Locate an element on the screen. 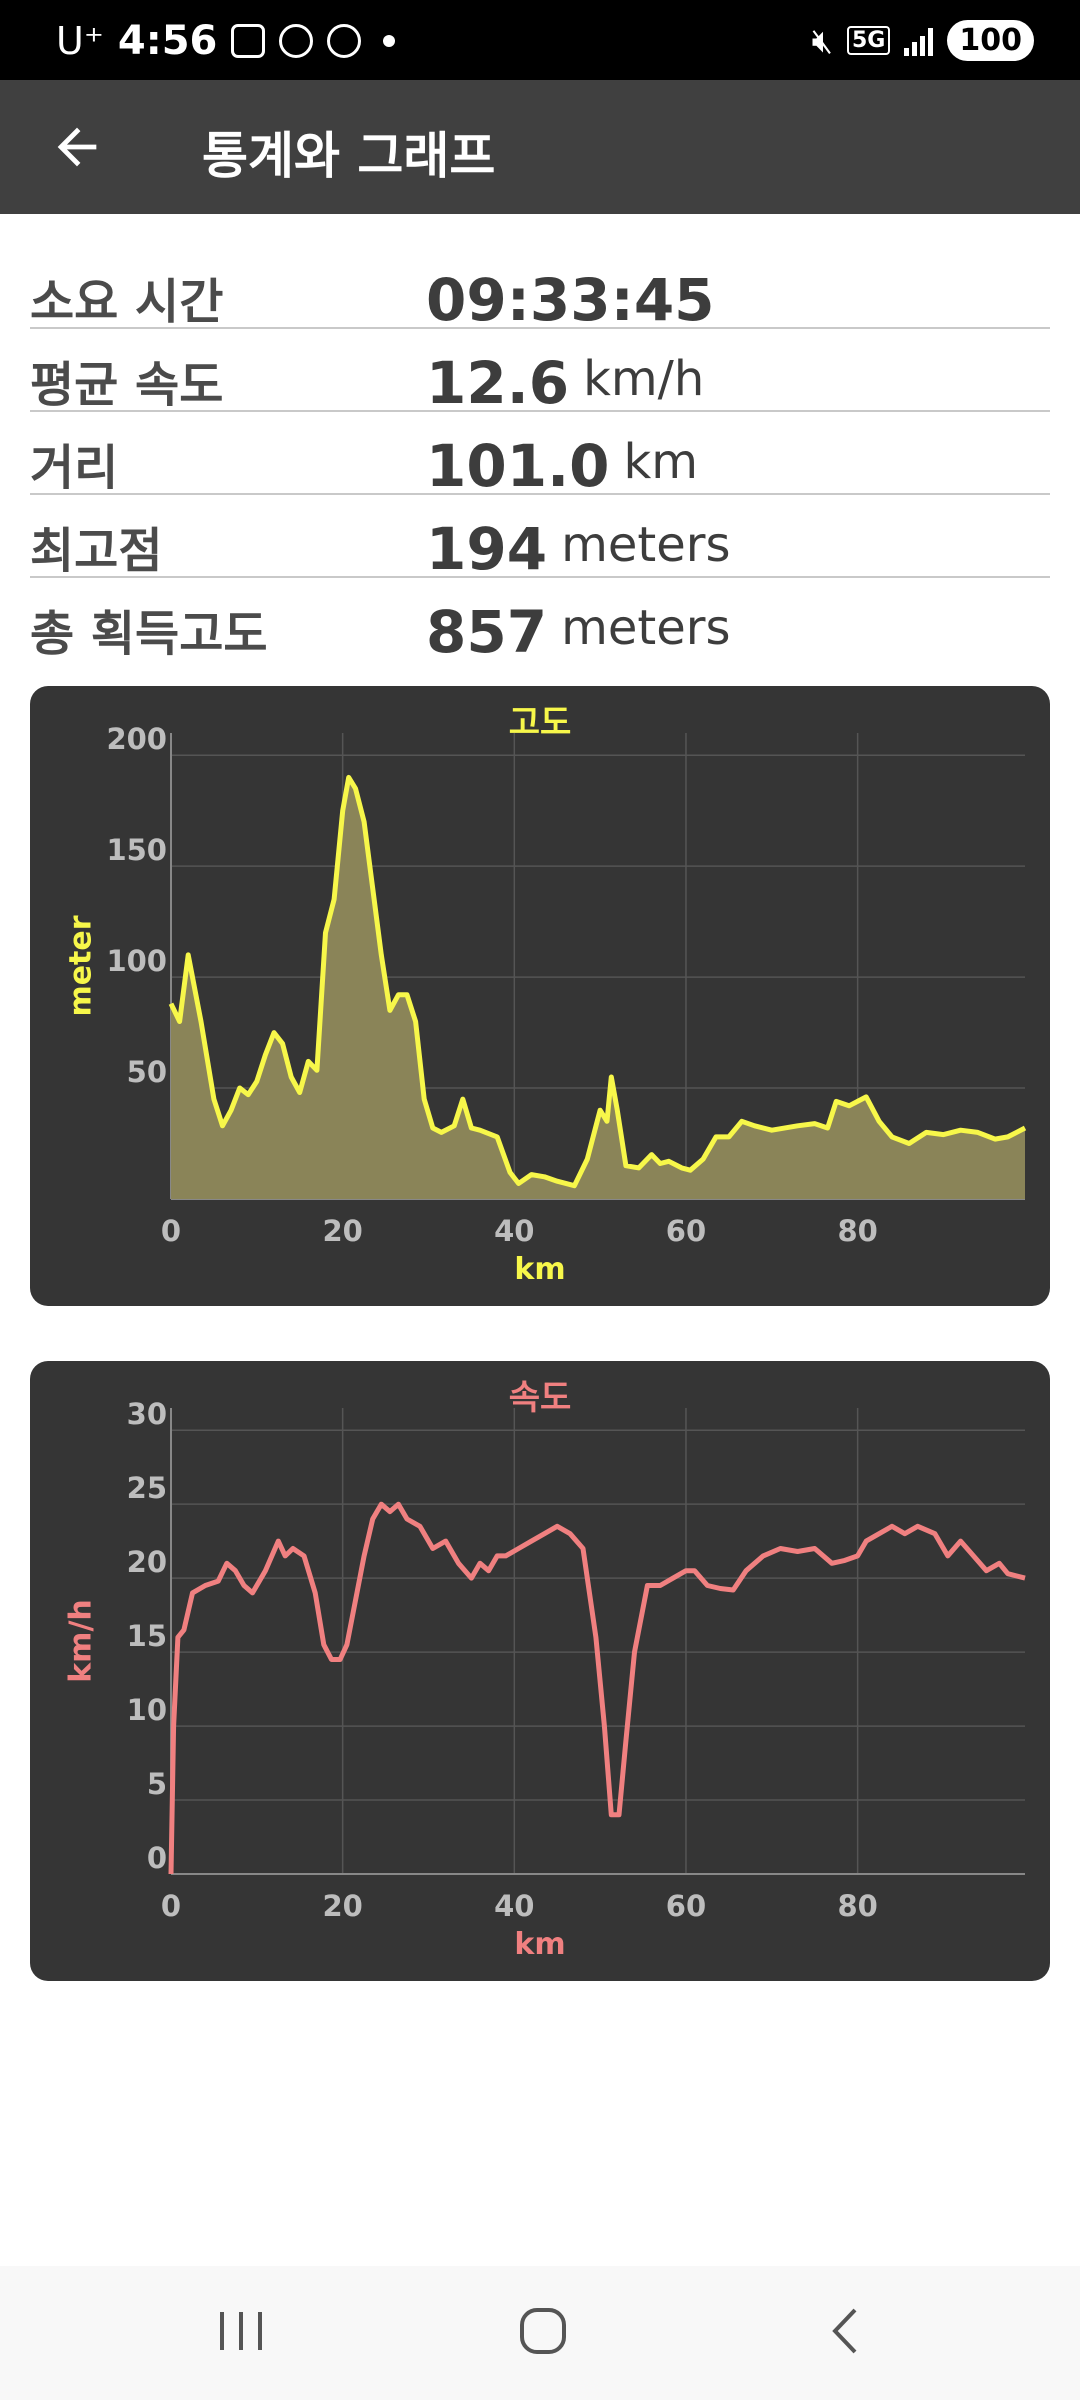  y-tick-label: 5 is located at coordinates (157, 1784).